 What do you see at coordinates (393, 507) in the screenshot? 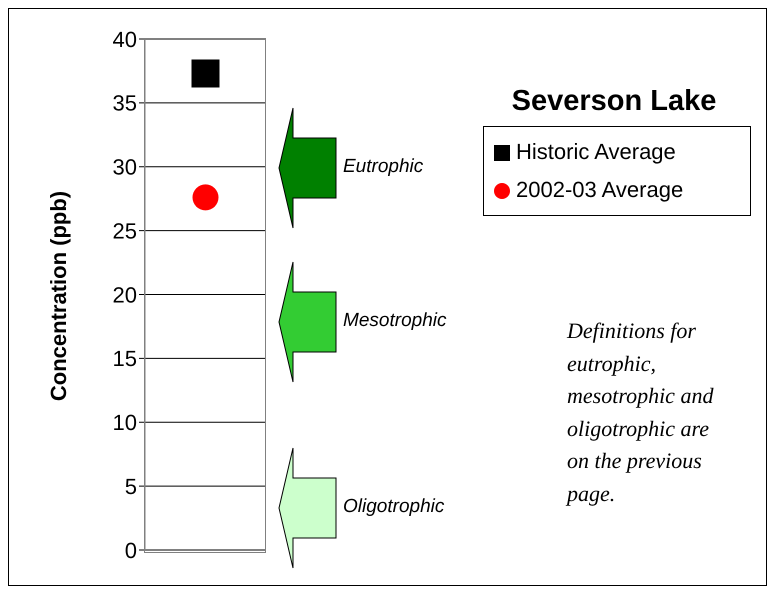
I see `text: Oligotrophic` at bounding box center [393, 507].